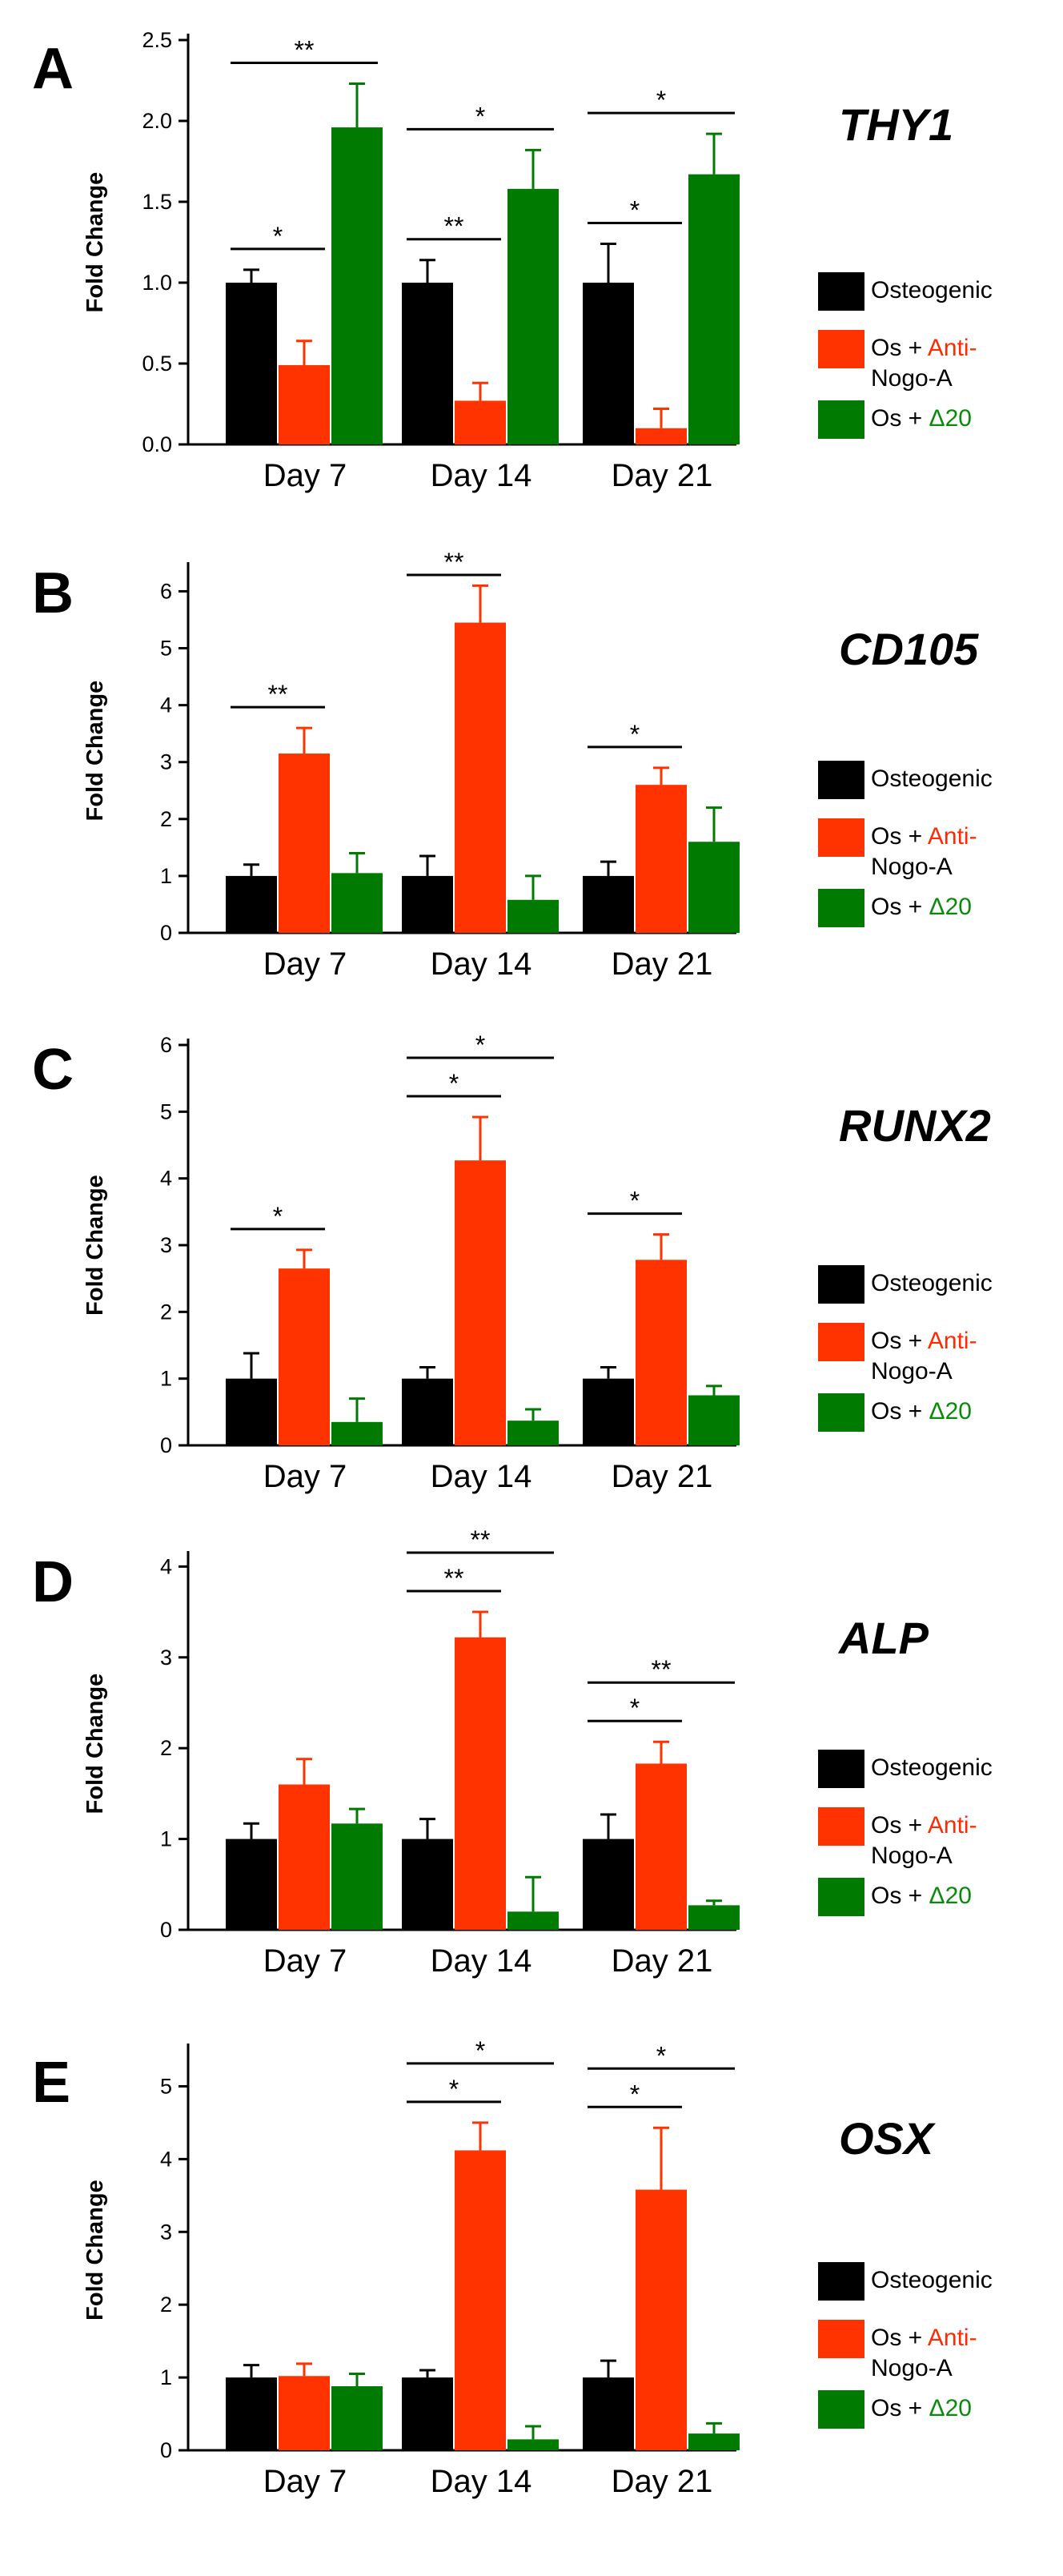  I want to click on y-tick-label: 0.5, so click(157, 364).